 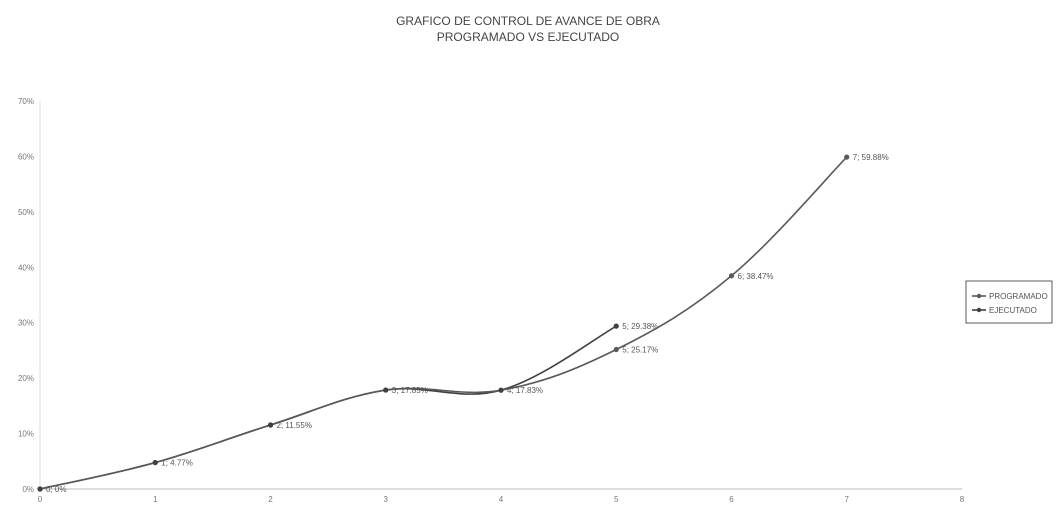 What do you see at coordinates (756, 276) in the screenshot?
I see `data-label: 6; 38.47%` at bounding box center [756, 276].